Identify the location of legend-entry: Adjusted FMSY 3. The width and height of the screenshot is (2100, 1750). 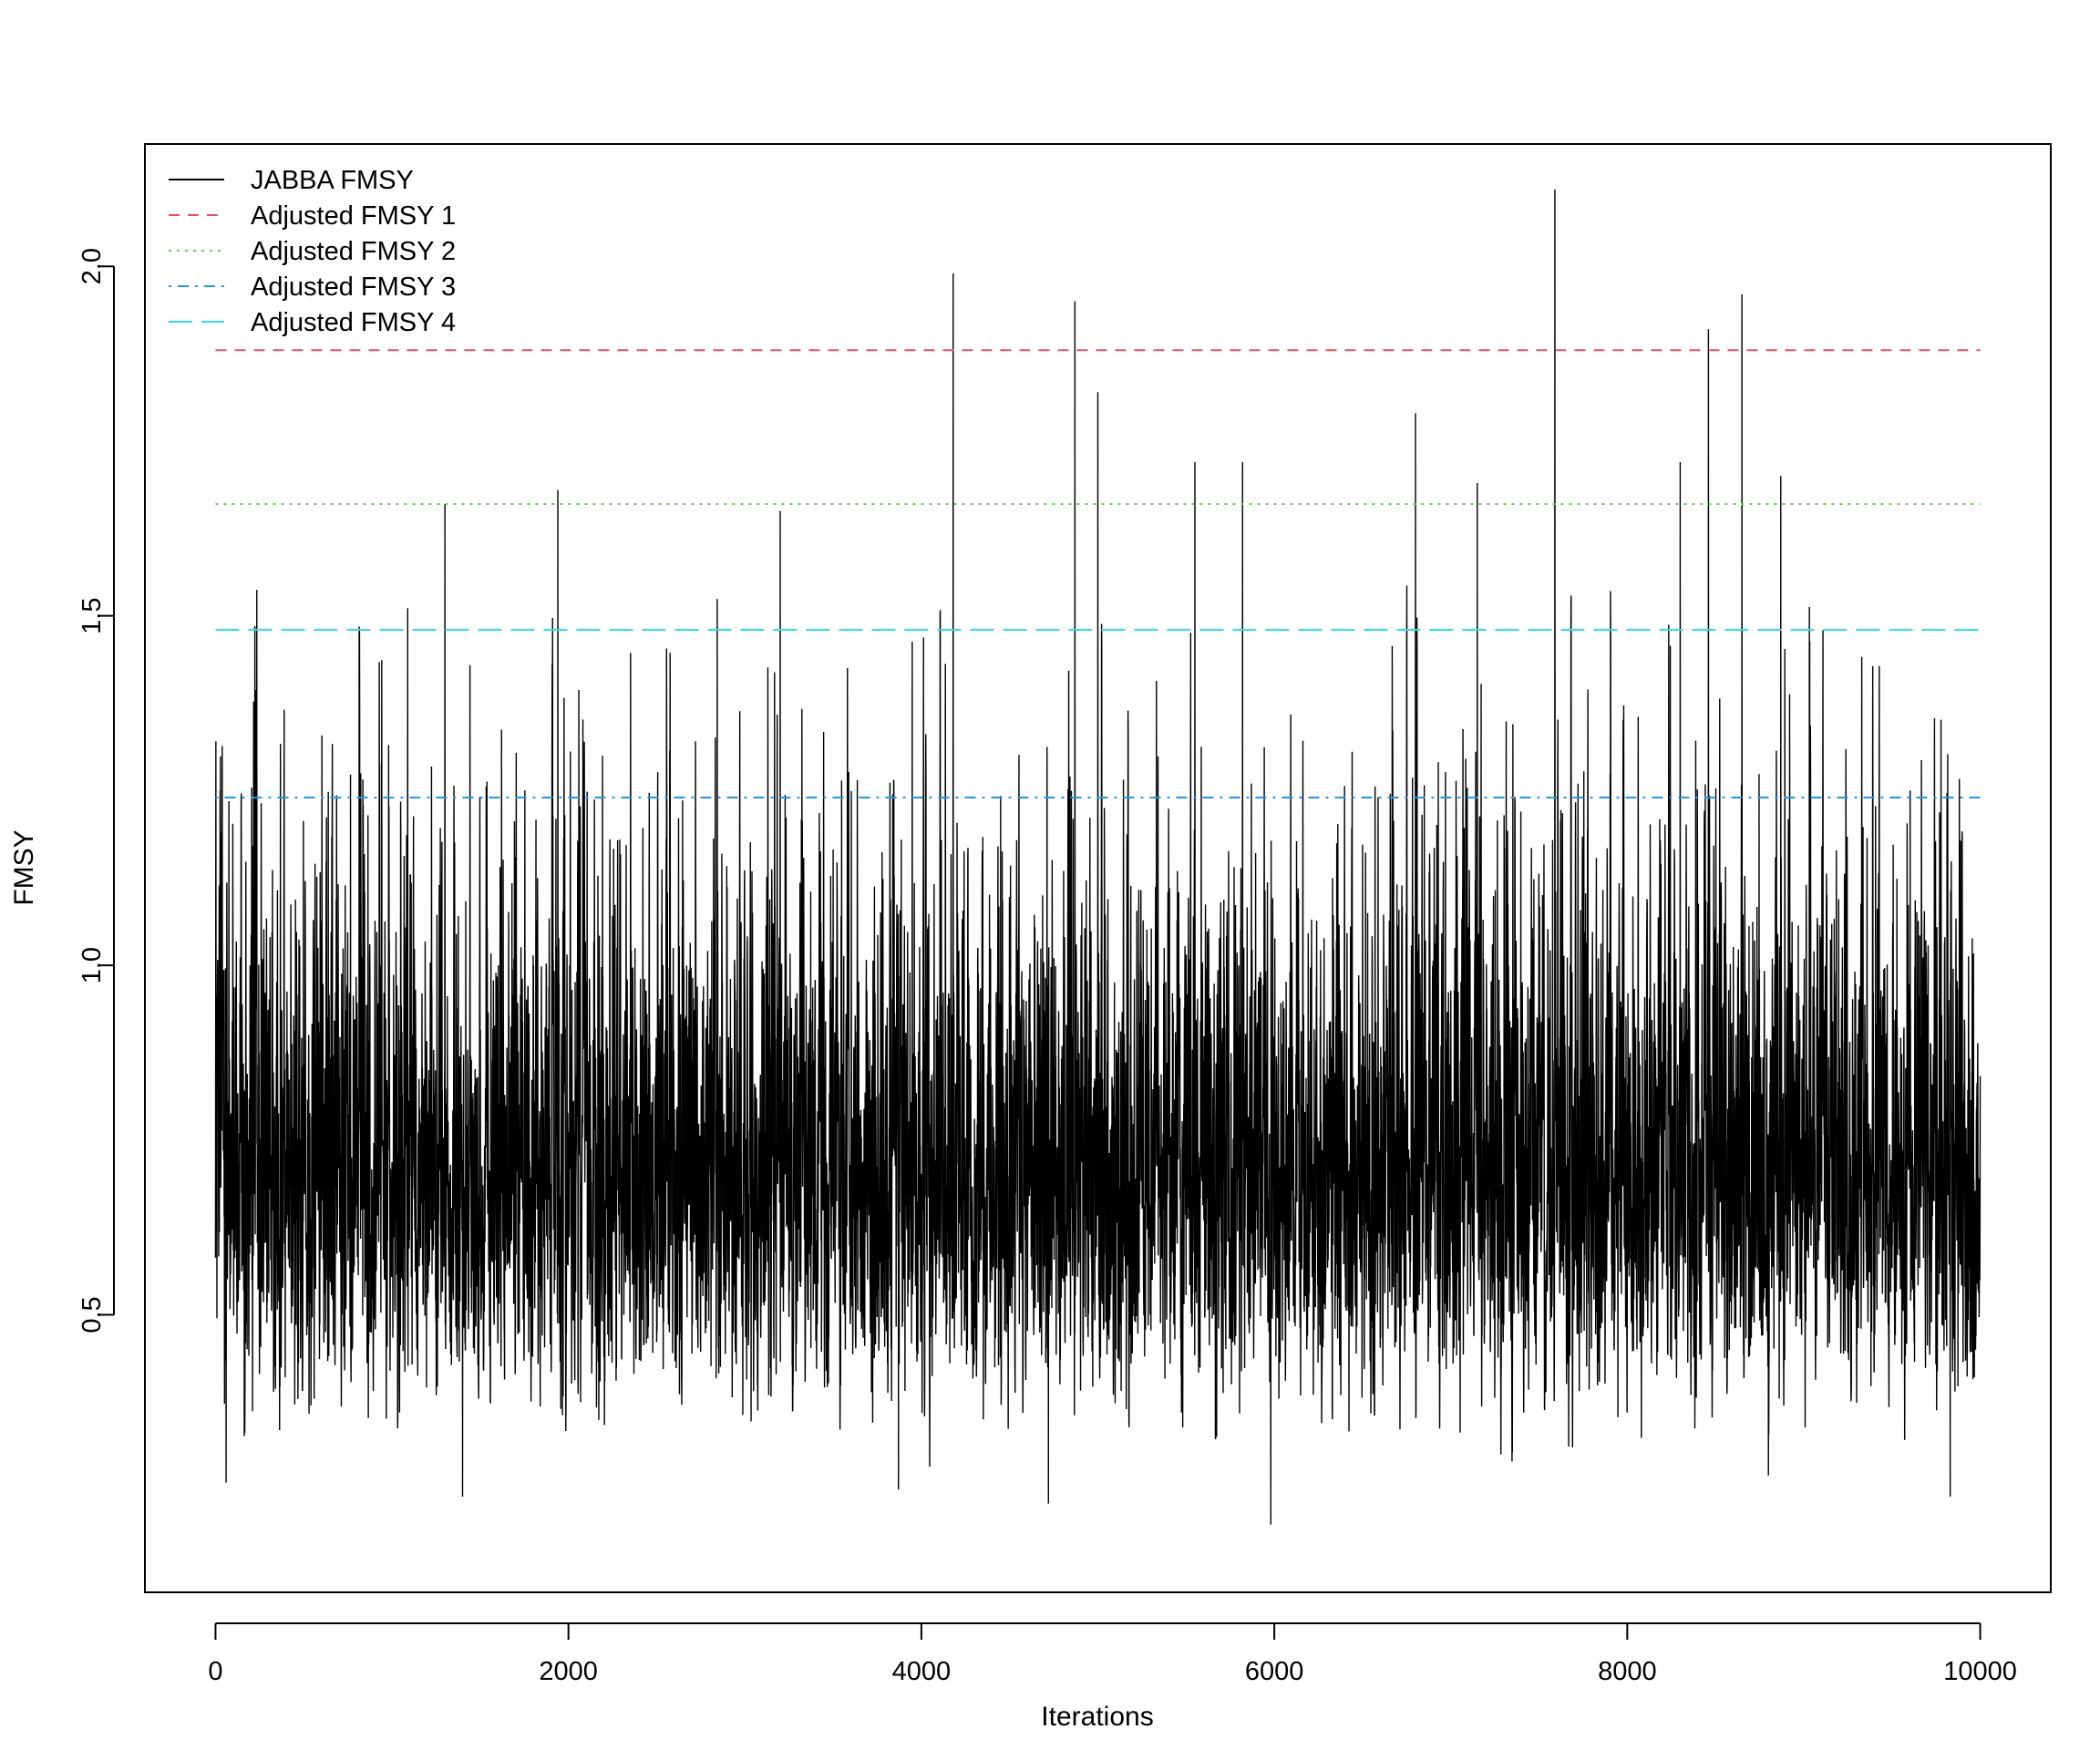
(313, 287).